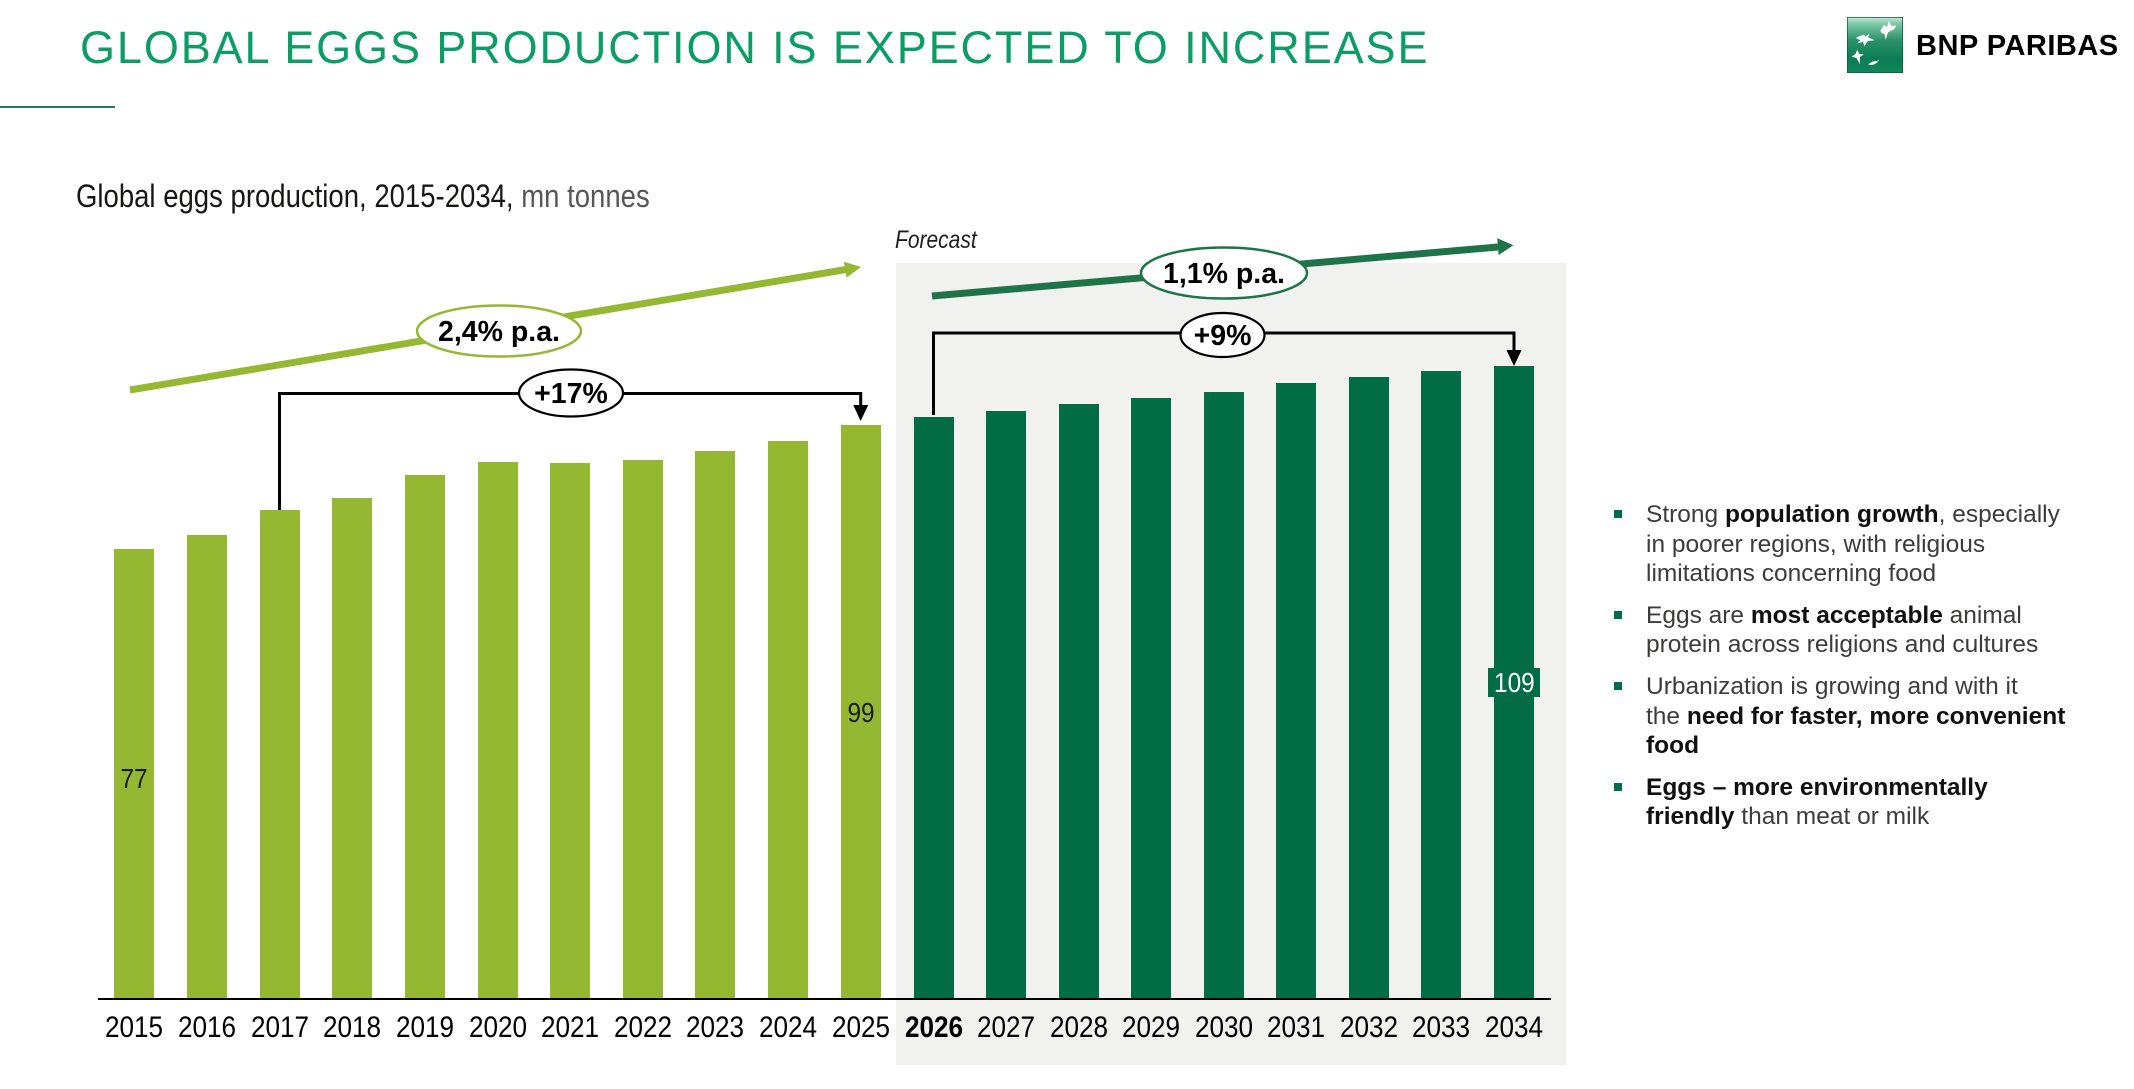  I want to click on svg-text: +9%, so click(1223, 336).